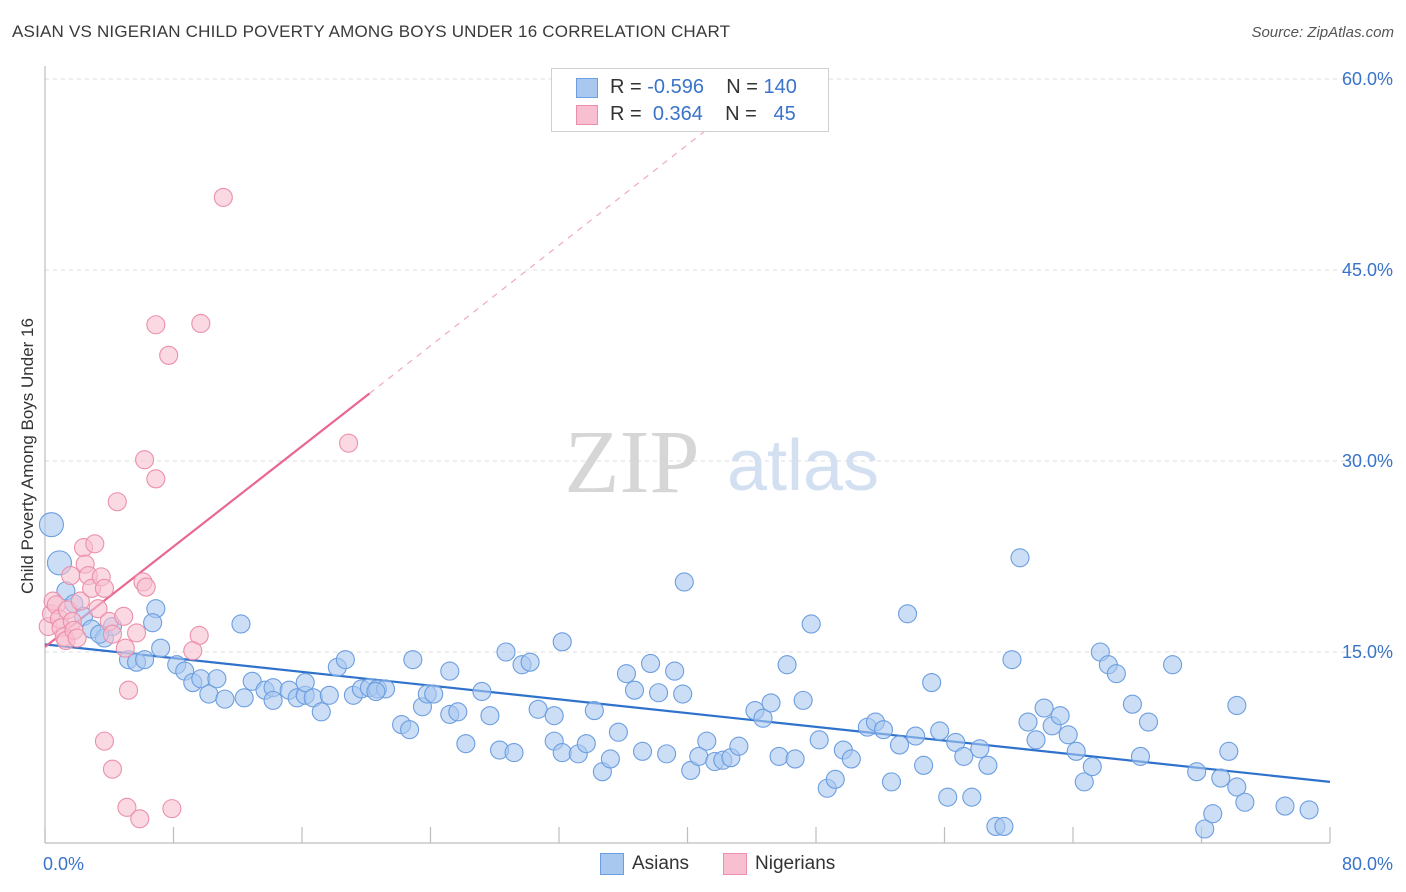 Image resolution: width=1406 pixels, height=892 pixels. Describe the element at coordinates (690, 100) in the screenshot. I see `correlation-legend: R = -0.596 N = 140 R = 0.364 N = 45` at that location.